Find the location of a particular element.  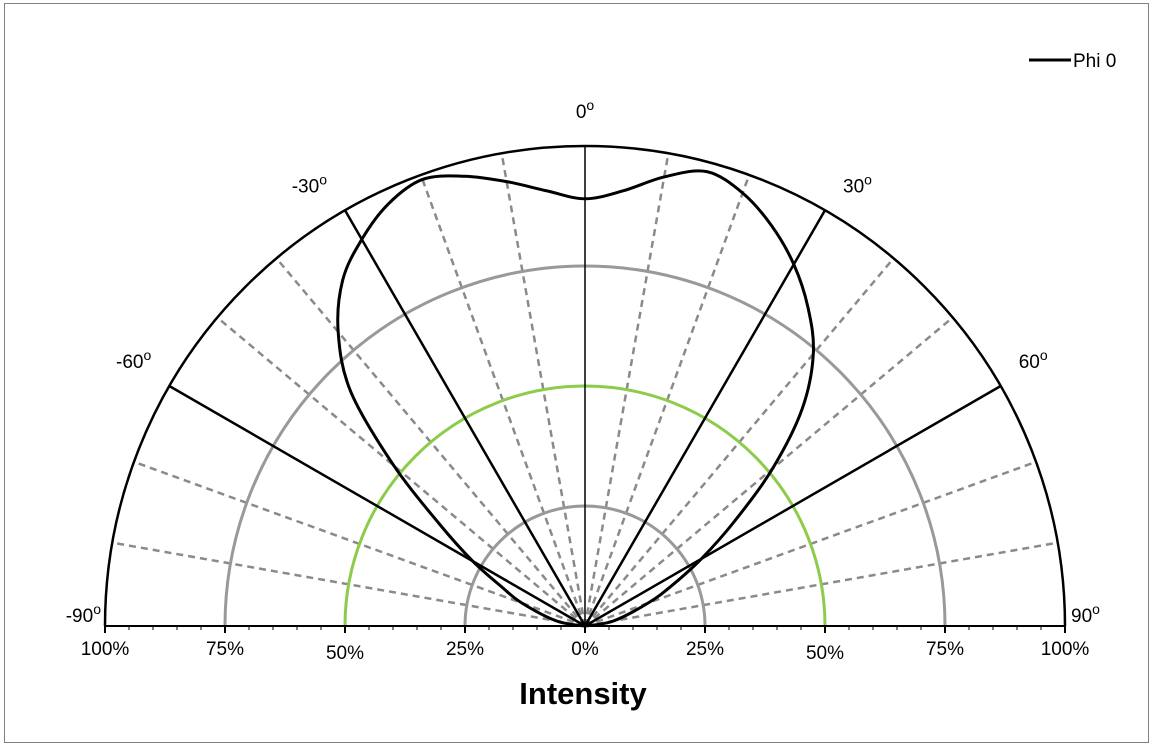

radial-tick-label-1: 75% is located at coordinates (225, 649).